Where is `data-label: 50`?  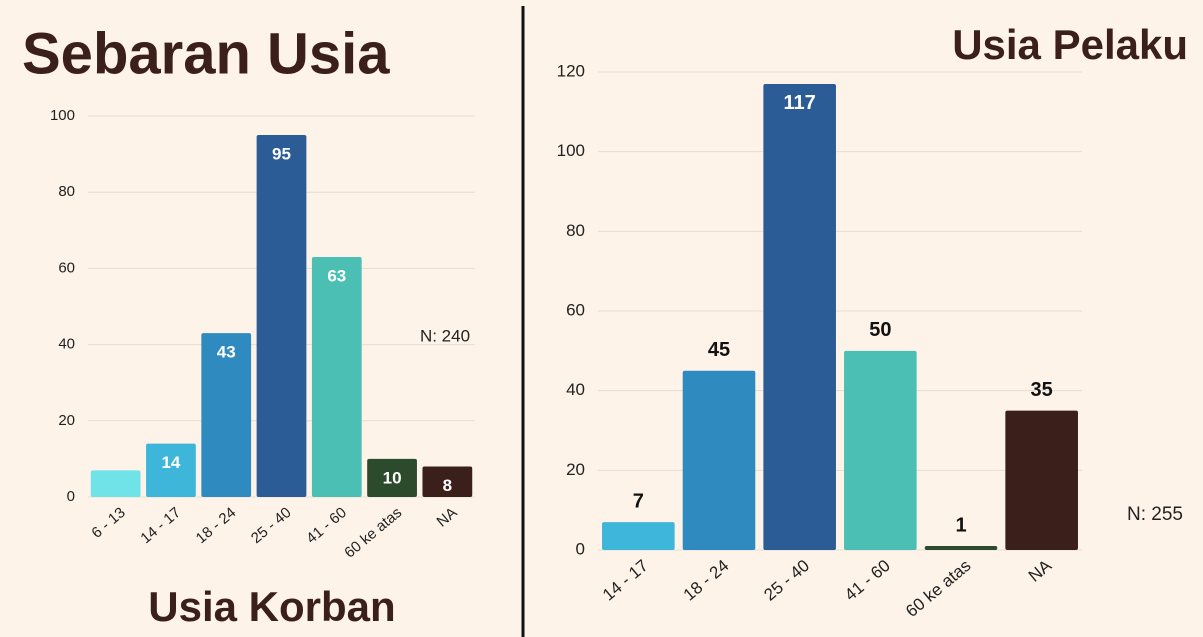 data-label: 50 is located at coordinates (880, 330).